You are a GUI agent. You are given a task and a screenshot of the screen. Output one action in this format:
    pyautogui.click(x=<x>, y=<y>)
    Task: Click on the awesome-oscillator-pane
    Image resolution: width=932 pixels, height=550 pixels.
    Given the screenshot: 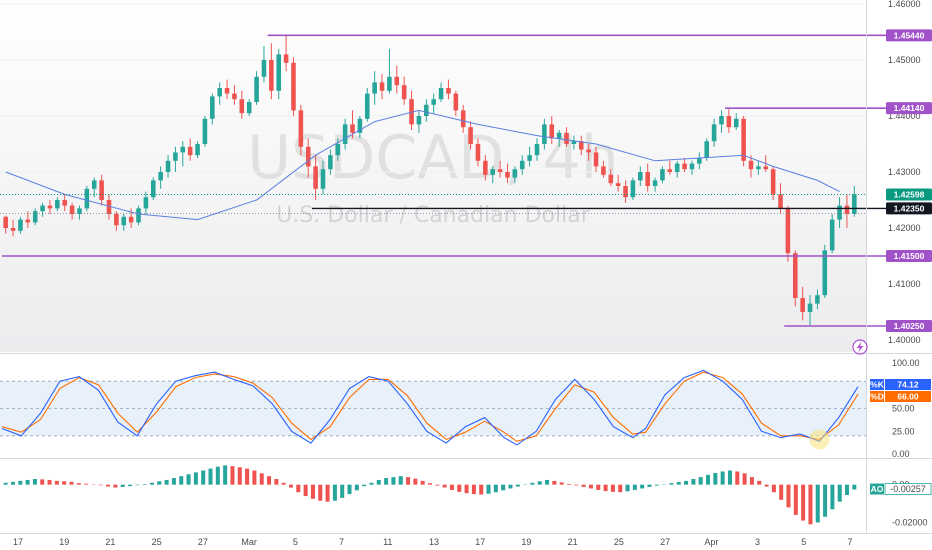 What is the action you would take?
    pyautogui.click(x=430, y=495)
    